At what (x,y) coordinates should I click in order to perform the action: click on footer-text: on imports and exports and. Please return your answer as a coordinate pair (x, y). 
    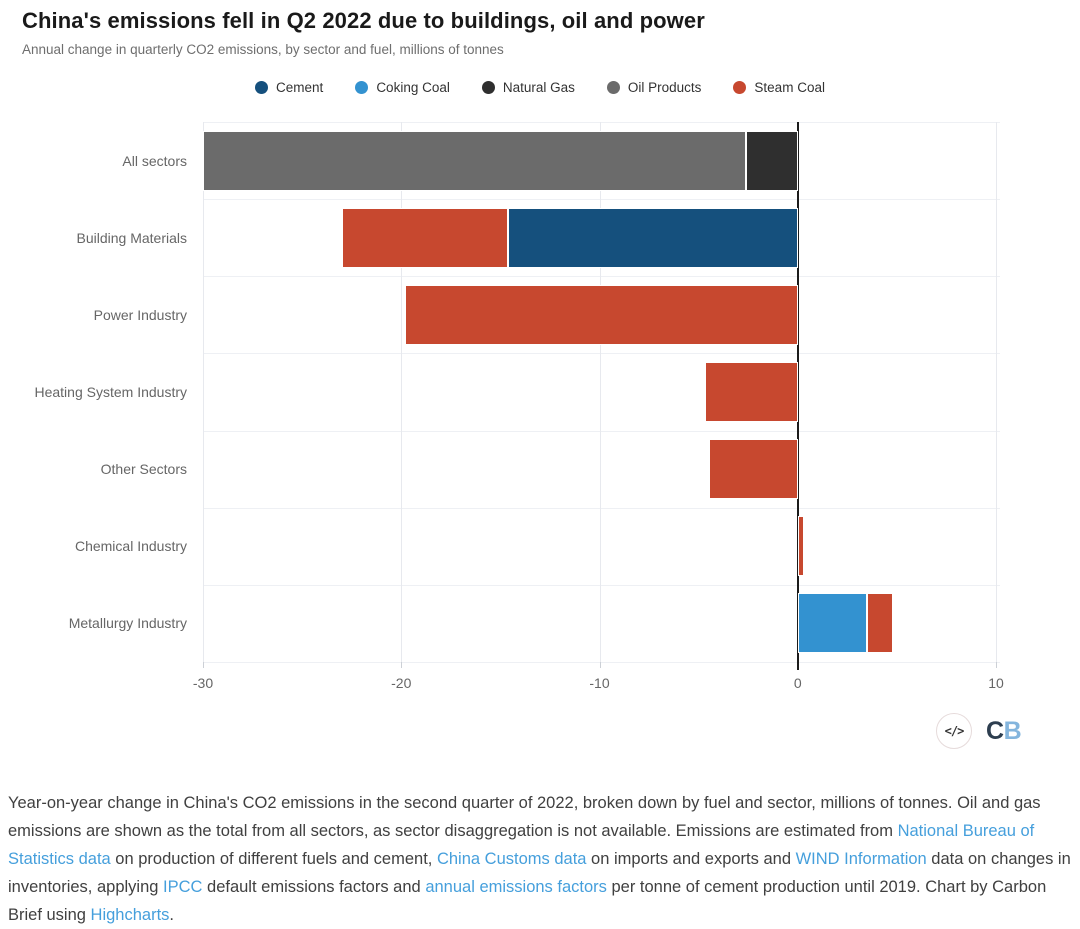
    Looking at the image, I should click on (691, 859).